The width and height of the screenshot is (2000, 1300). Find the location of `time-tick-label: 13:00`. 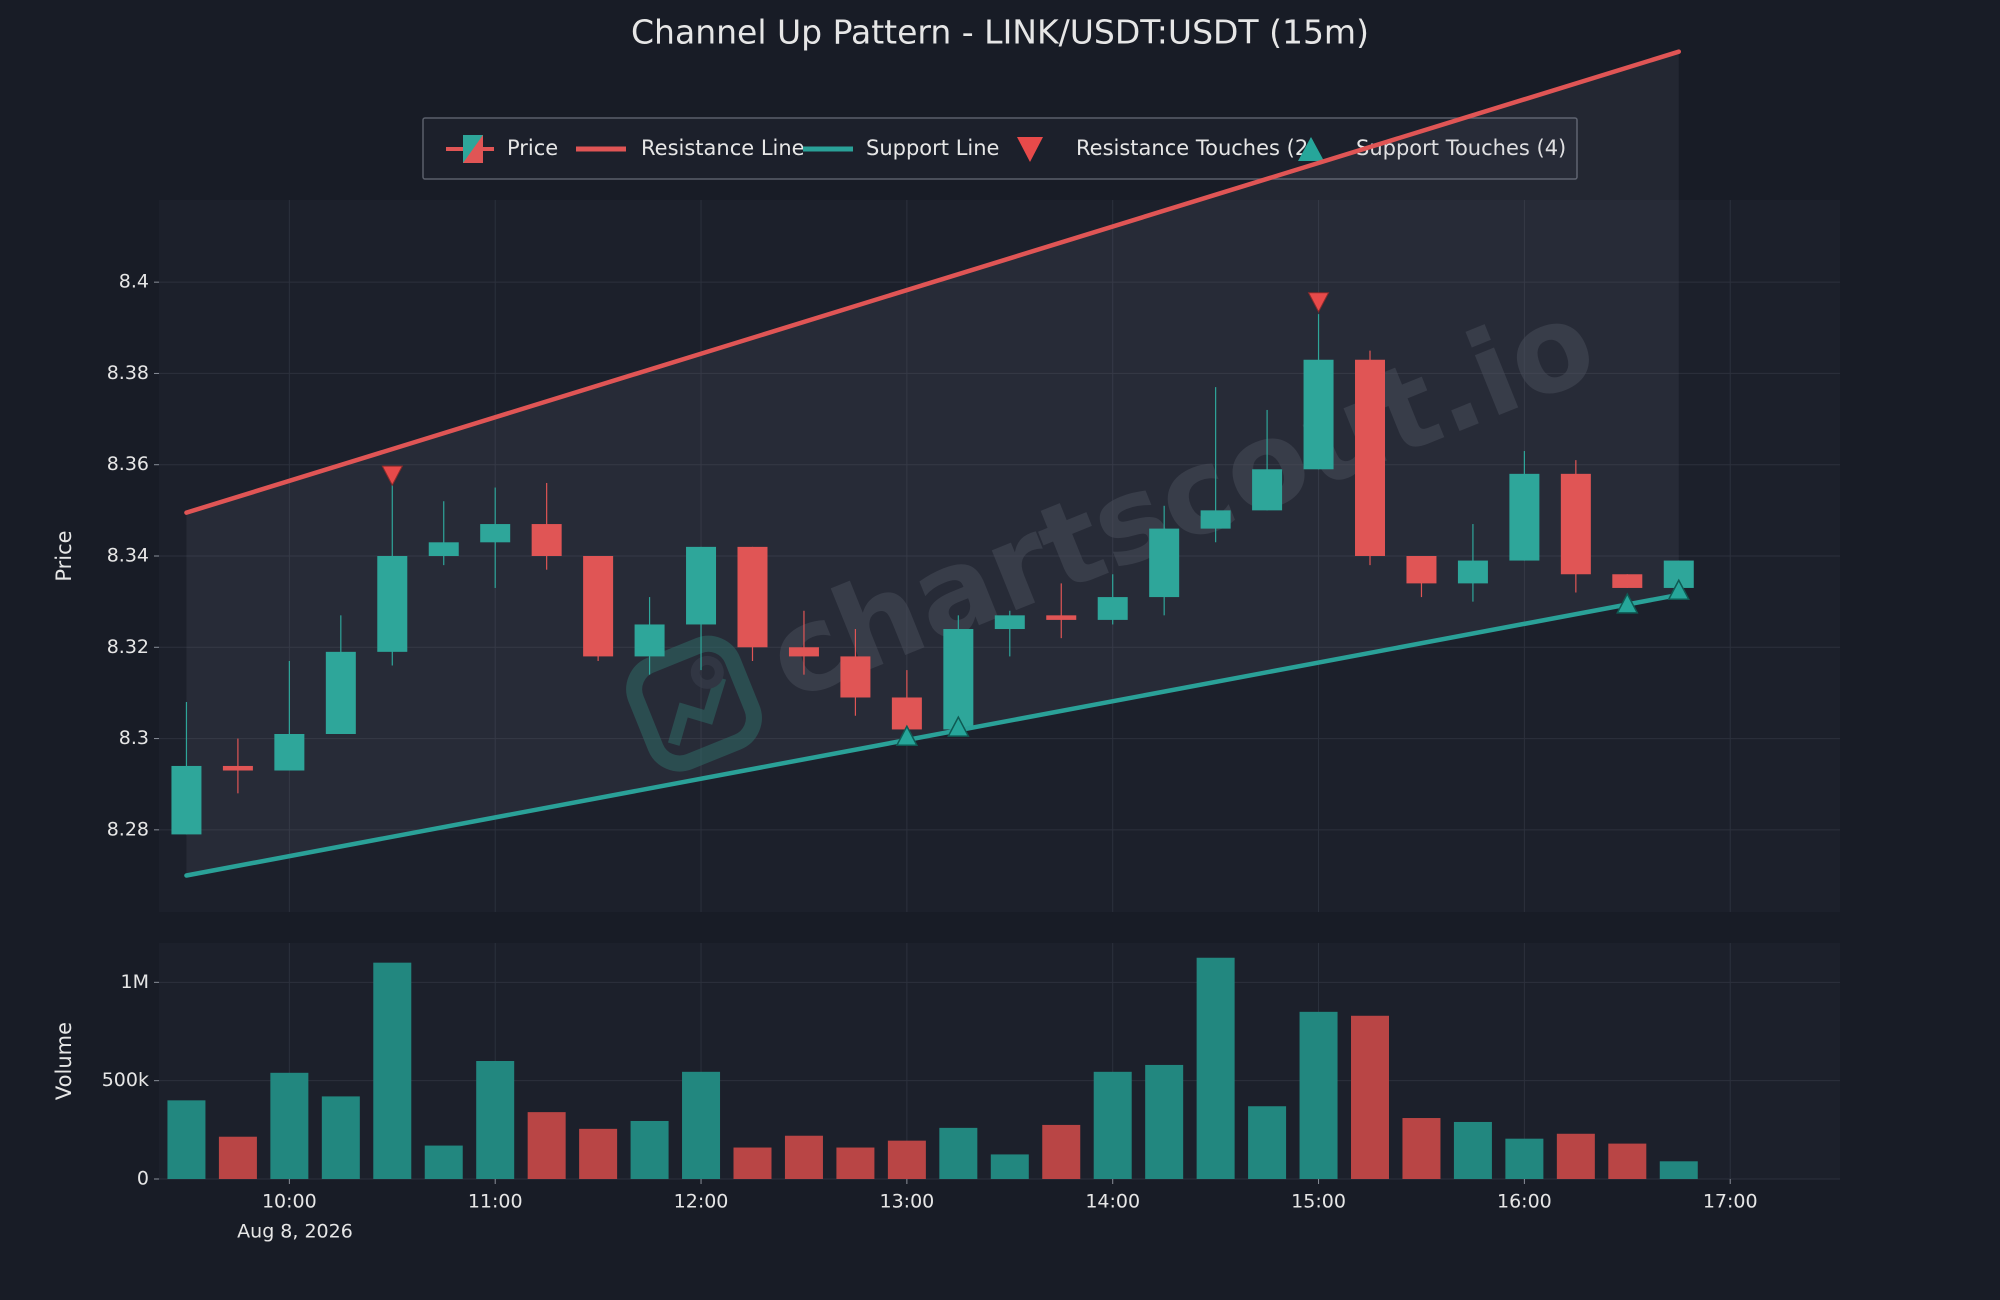

time-tick-label: 13:00 is located at coordinates (906, 1202).